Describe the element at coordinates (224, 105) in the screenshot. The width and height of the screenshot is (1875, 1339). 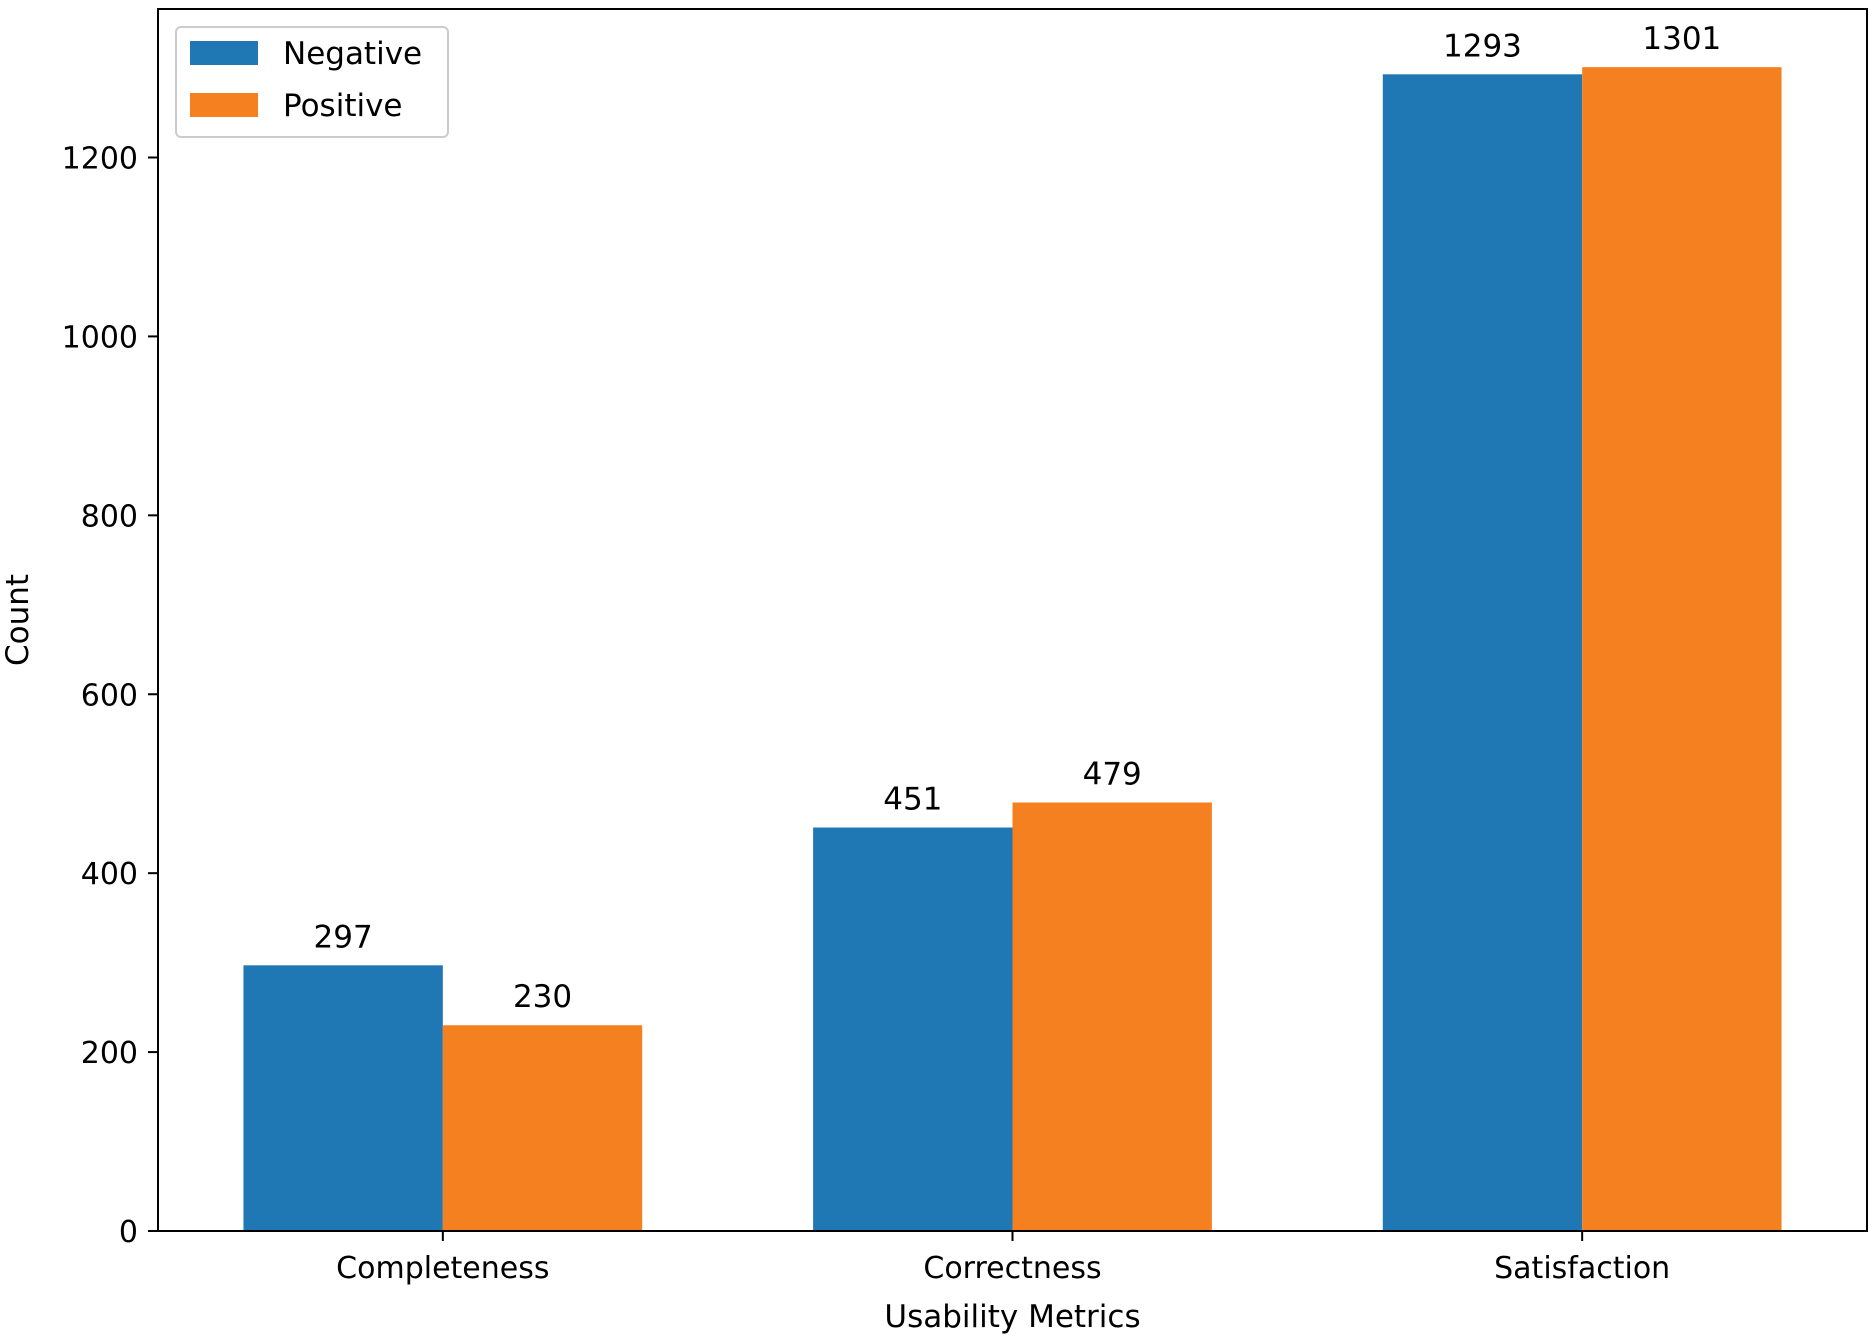
I see `legend-swatch-positive` at that location.